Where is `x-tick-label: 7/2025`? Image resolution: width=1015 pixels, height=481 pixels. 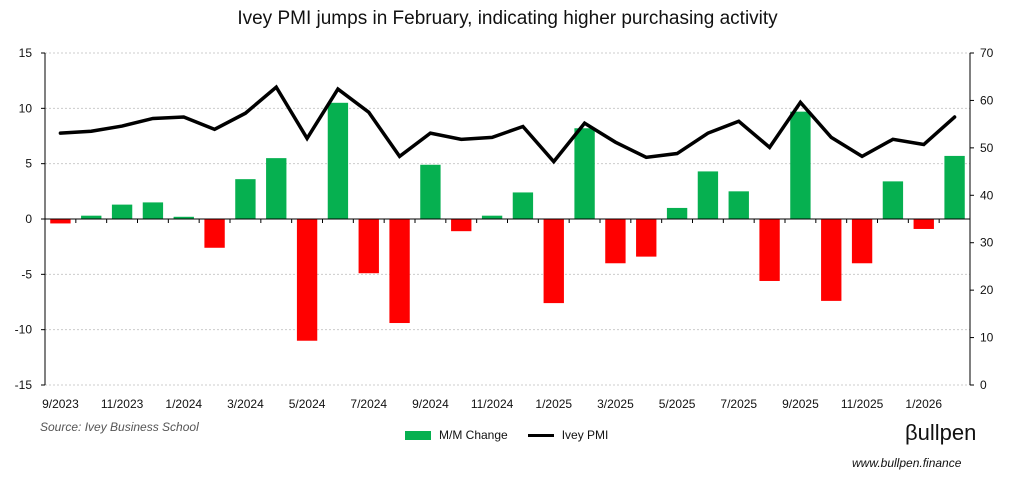
x-tick-label: 7/2025 is located at coordinates (738, 404).